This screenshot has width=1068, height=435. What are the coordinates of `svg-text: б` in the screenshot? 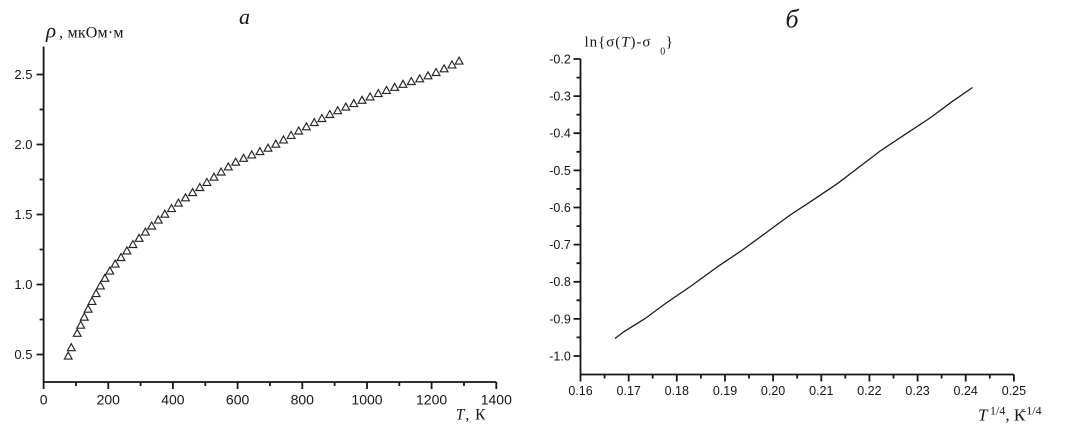 It's located at (792, 19).